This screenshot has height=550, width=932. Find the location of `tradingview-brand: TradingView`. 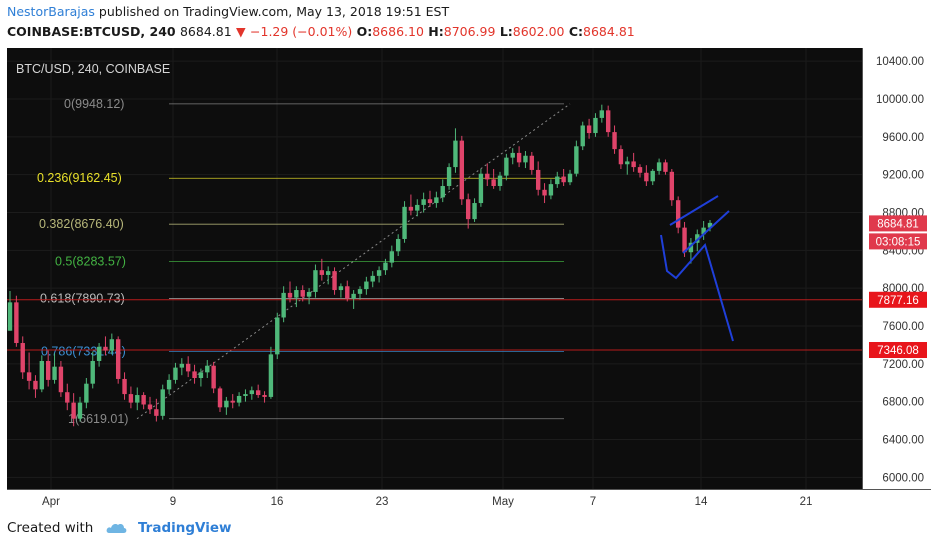

tradingview-brand: TradingView is located at coordinates (184, 528).